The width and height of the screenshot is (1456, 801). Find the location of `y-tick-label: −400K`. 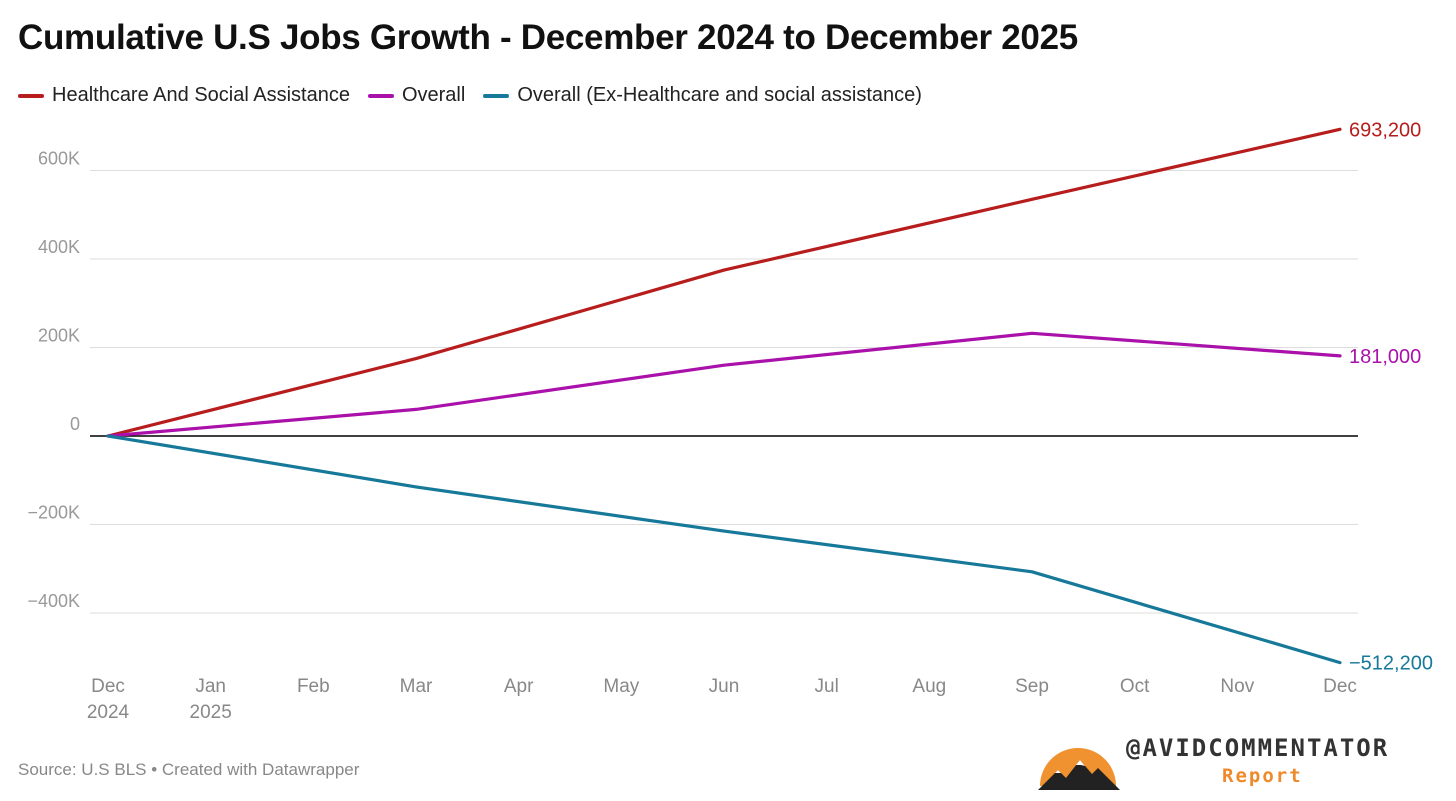

y-tick-label: −400K is located at coordinates (53, 601).